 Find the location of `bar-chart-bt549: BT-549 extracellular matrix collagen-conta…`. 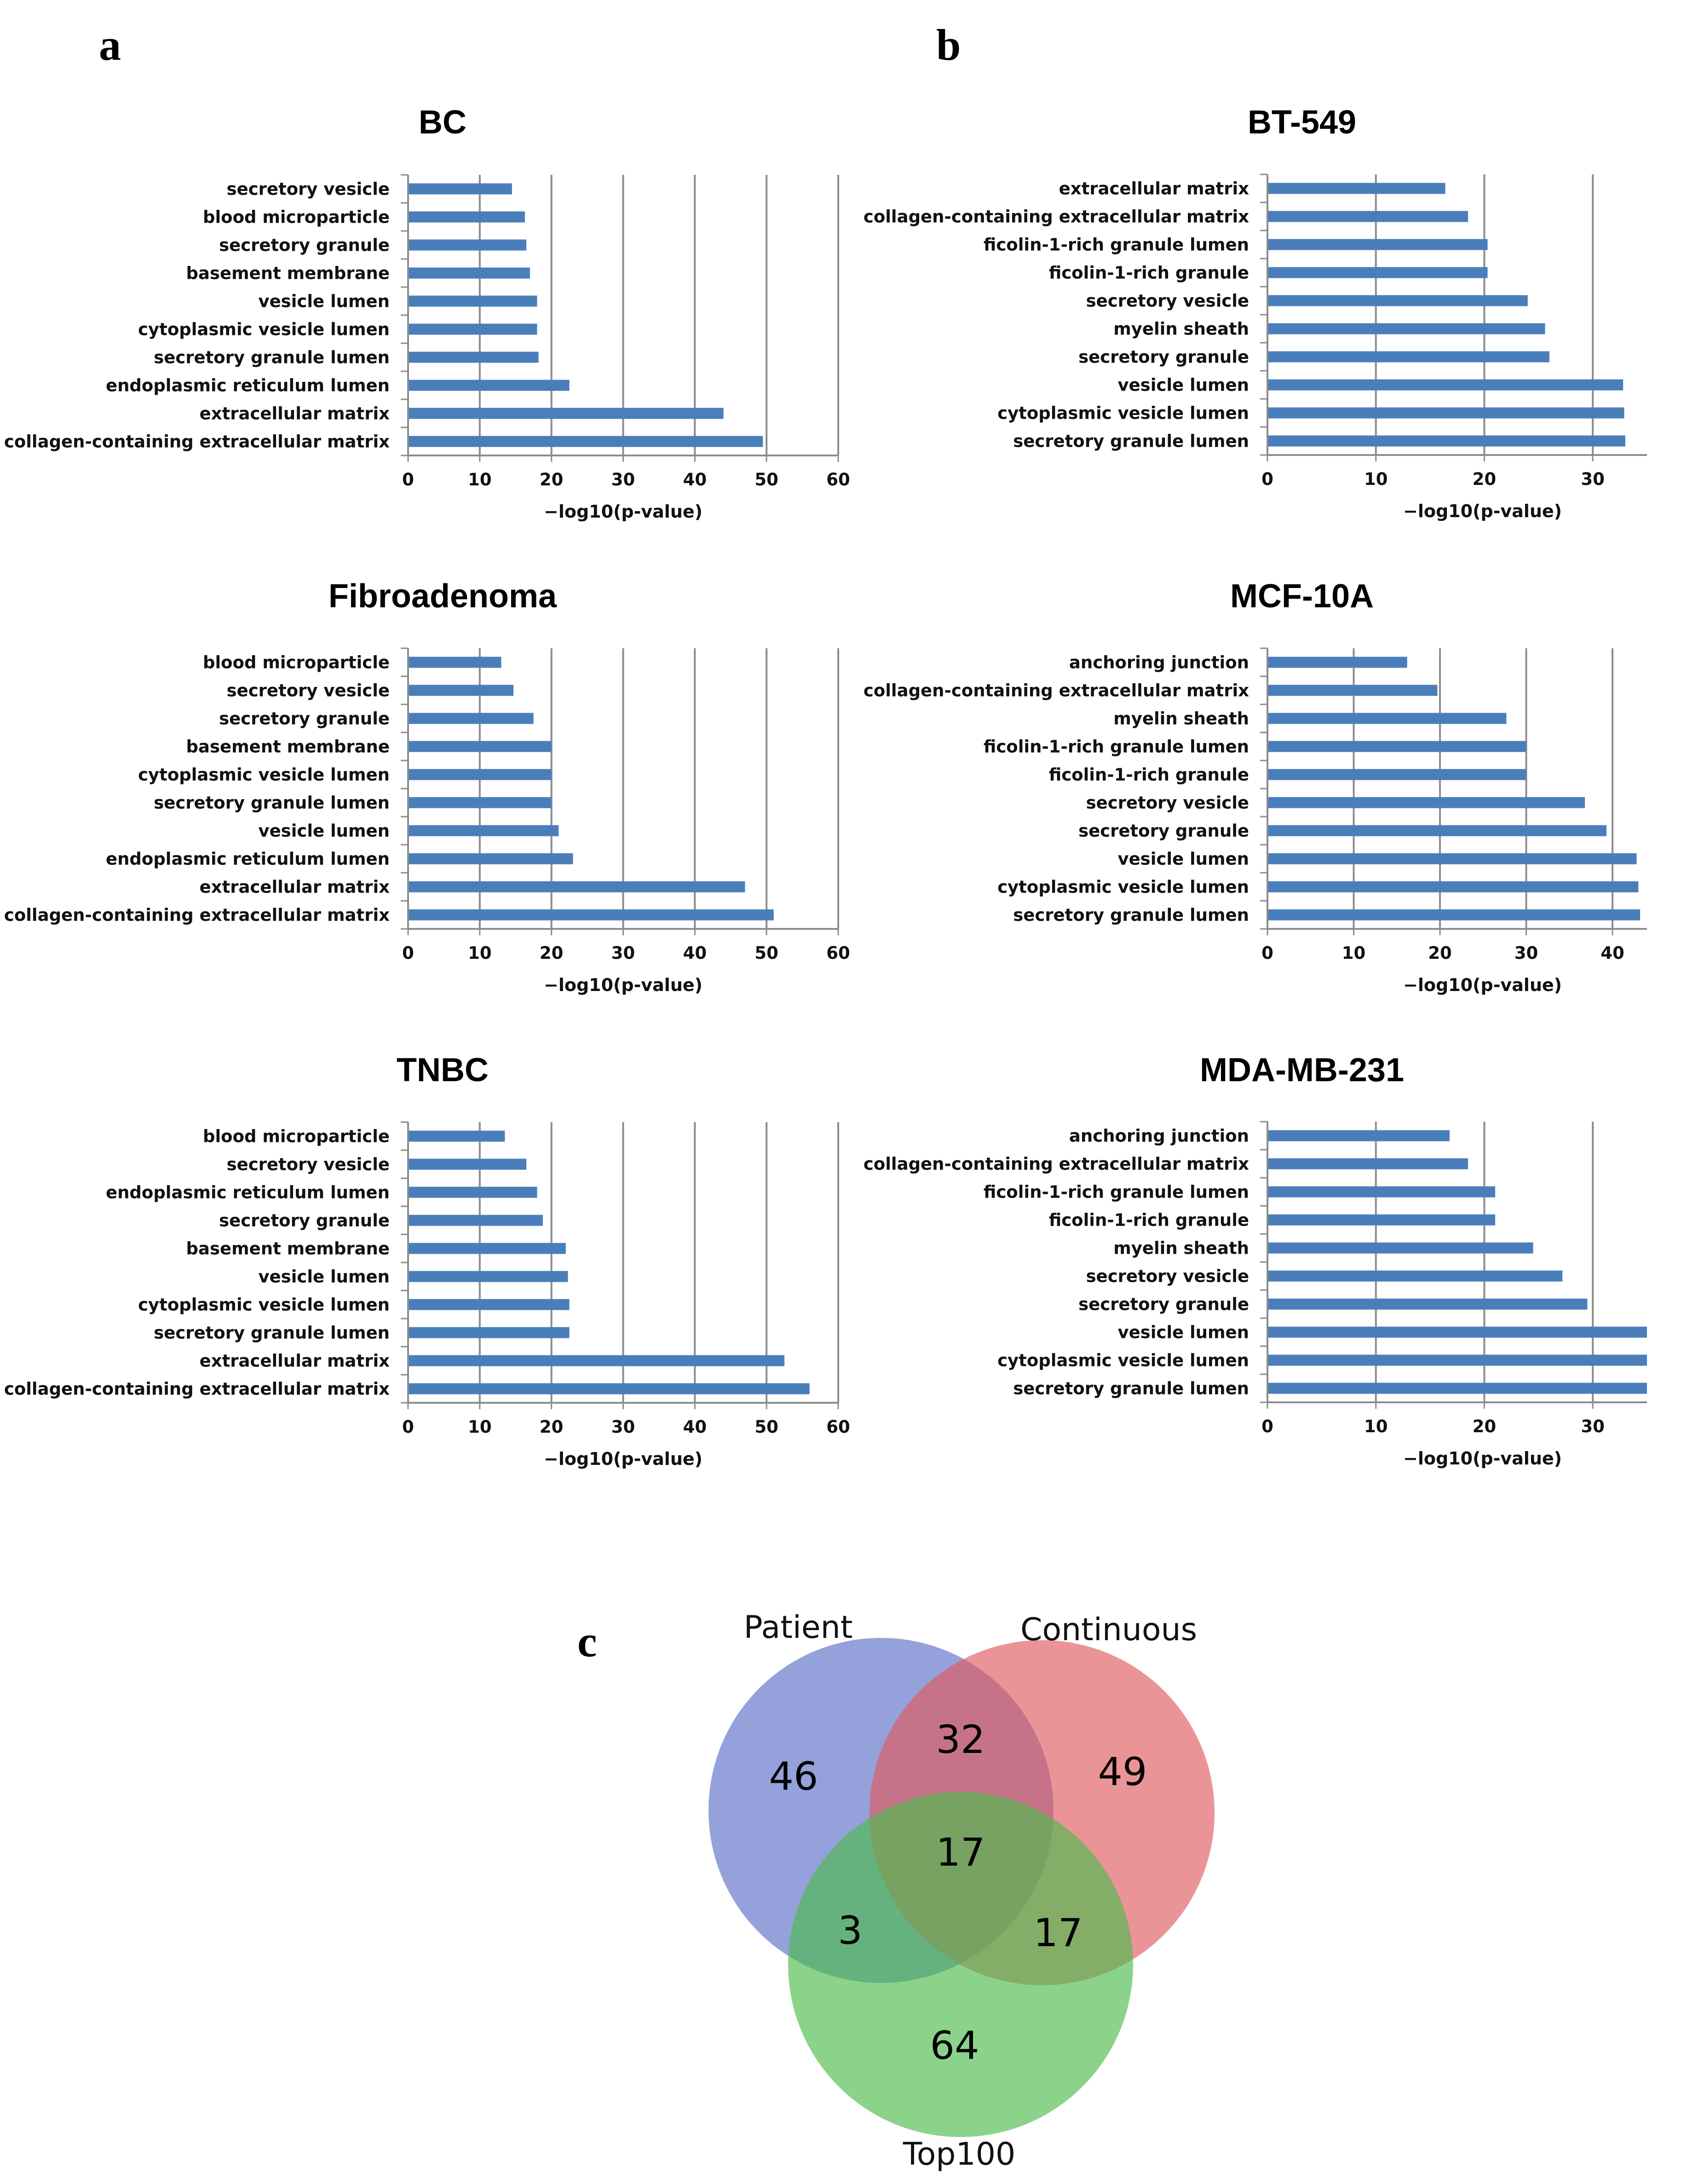

bar-chart-bt549: BT-549 extracellular matrix collagen-conta… is located at coordinates (1255, 312).